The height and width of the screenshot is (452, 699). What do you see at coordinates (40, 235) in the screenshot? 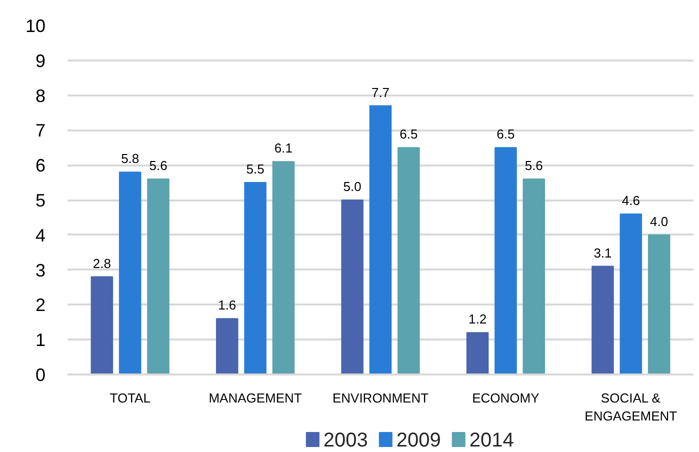
I see `y-tick-label: 4` at bounding box center [40, 235].